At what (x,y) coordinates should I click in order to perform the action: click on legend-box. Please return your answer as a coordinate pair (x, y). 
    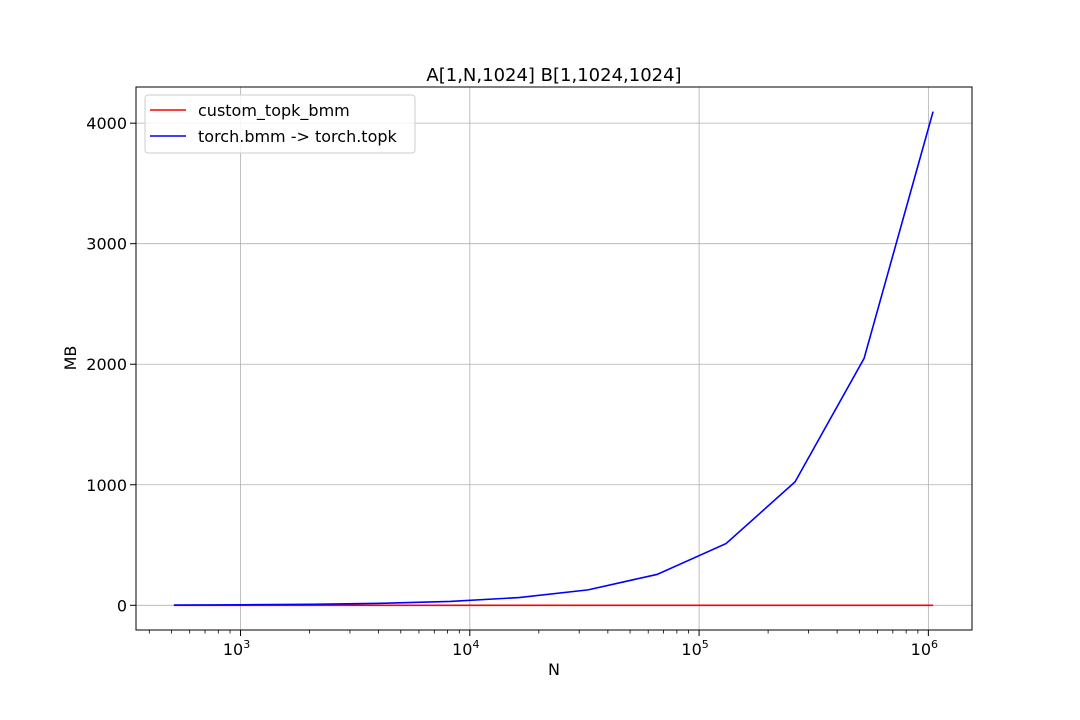
    Looking at the image, I should click on (280, 124).